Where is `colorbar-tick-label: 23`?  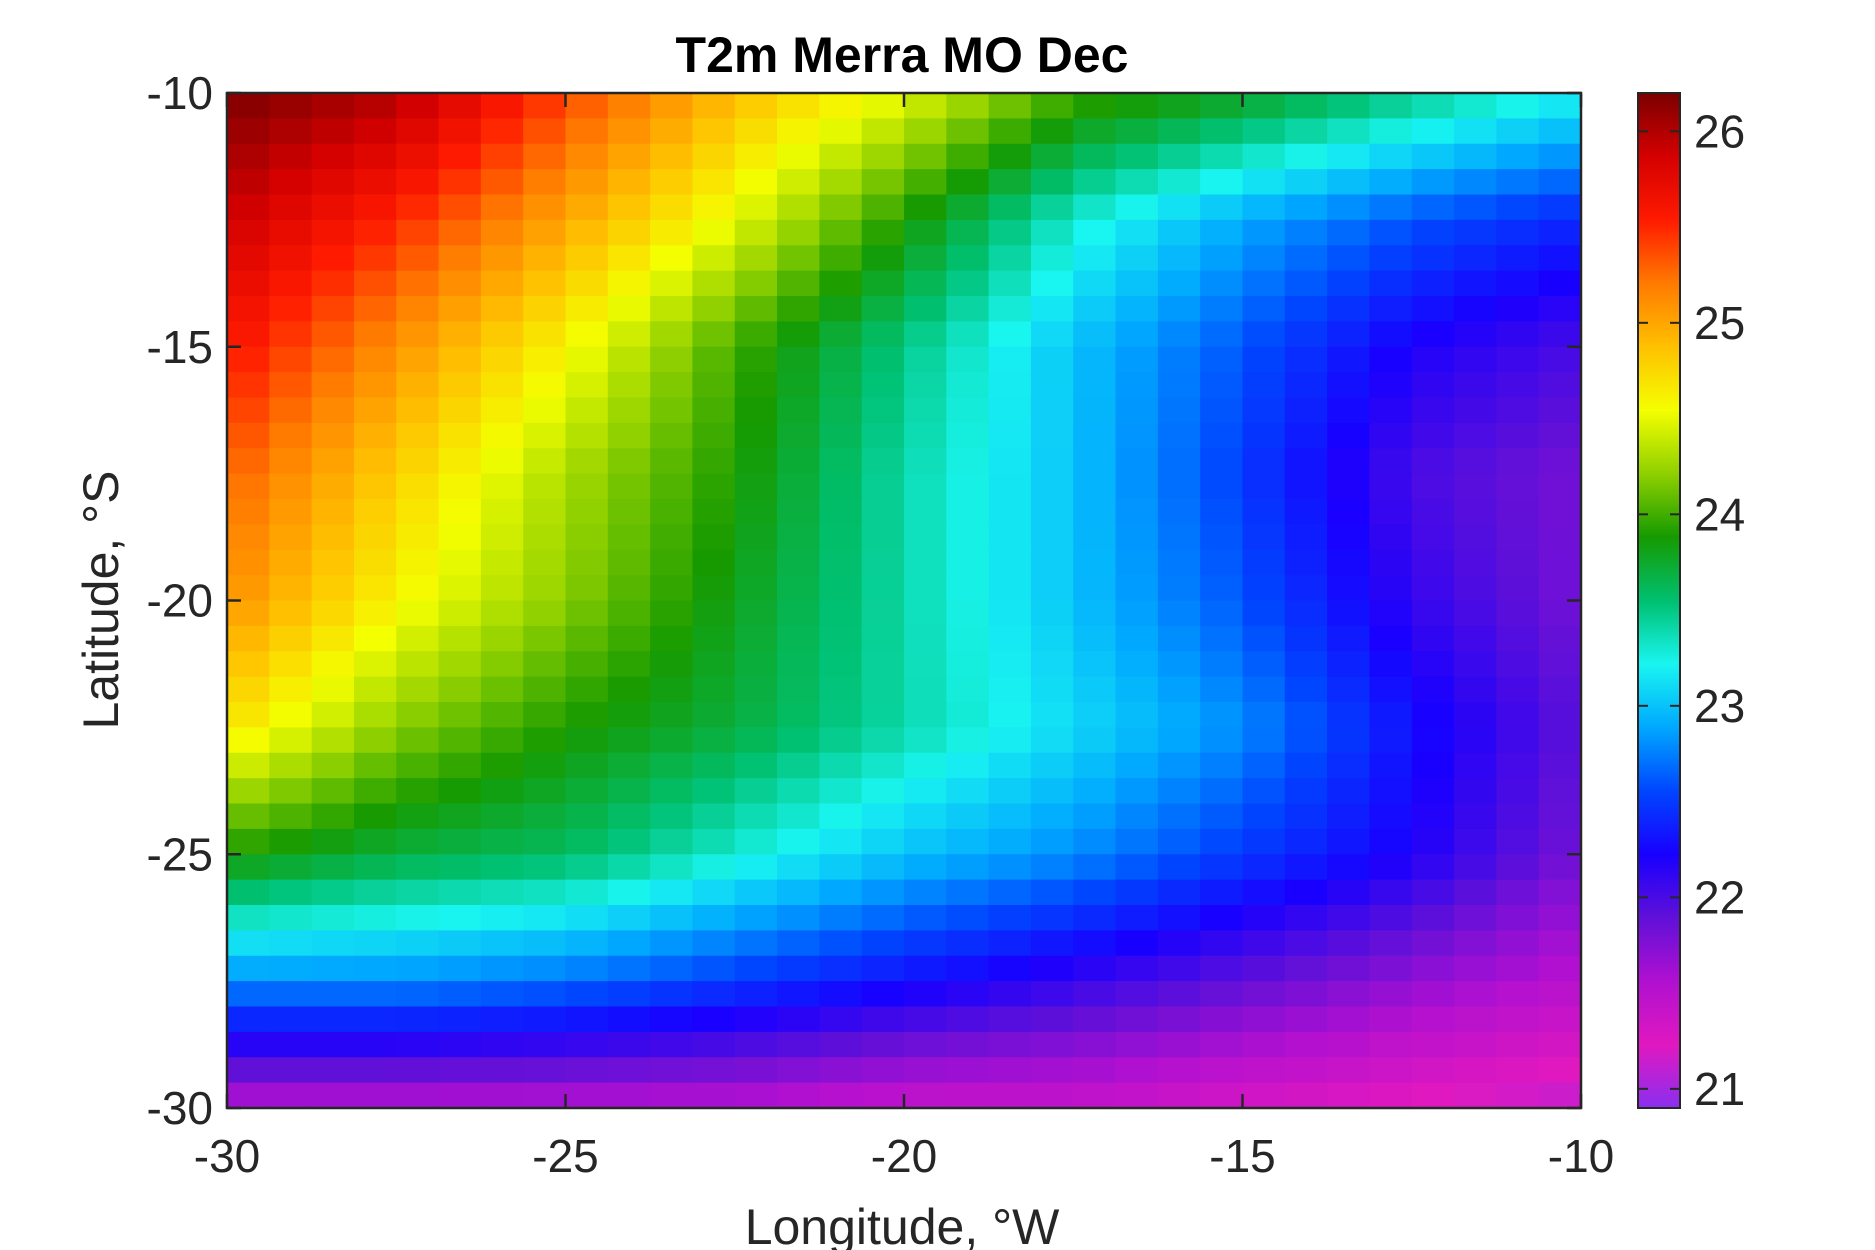
colorbar-tick-label: 23 is located at coordinates (1719, 706).